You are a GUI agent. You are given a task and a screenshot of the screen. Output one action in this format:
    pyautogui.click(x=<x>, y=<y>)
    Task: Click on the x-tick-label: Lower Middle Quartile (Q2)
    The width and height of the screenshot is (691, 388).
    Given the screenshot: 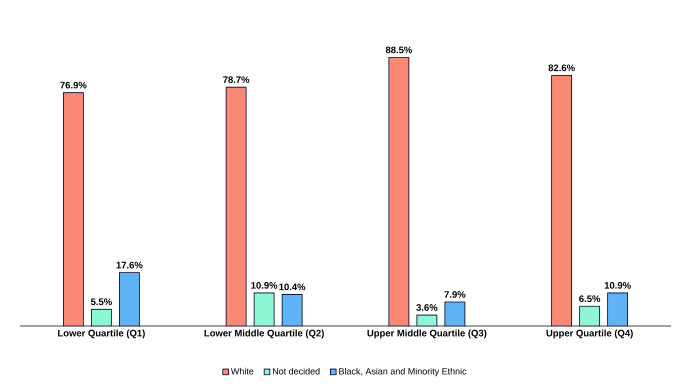 What is the action you would take?
    pyautogui.click(x=264, y=334)
    